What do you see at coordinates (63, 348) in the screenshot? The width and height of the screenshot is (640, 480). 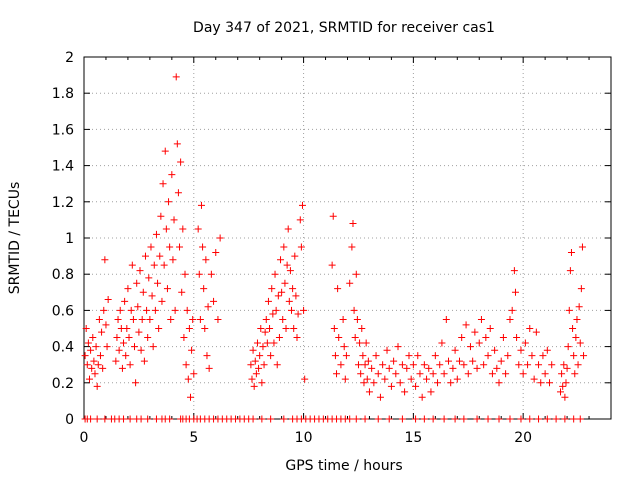 I see `y-tick-label: 0.4` at bounding box center [63, 348].